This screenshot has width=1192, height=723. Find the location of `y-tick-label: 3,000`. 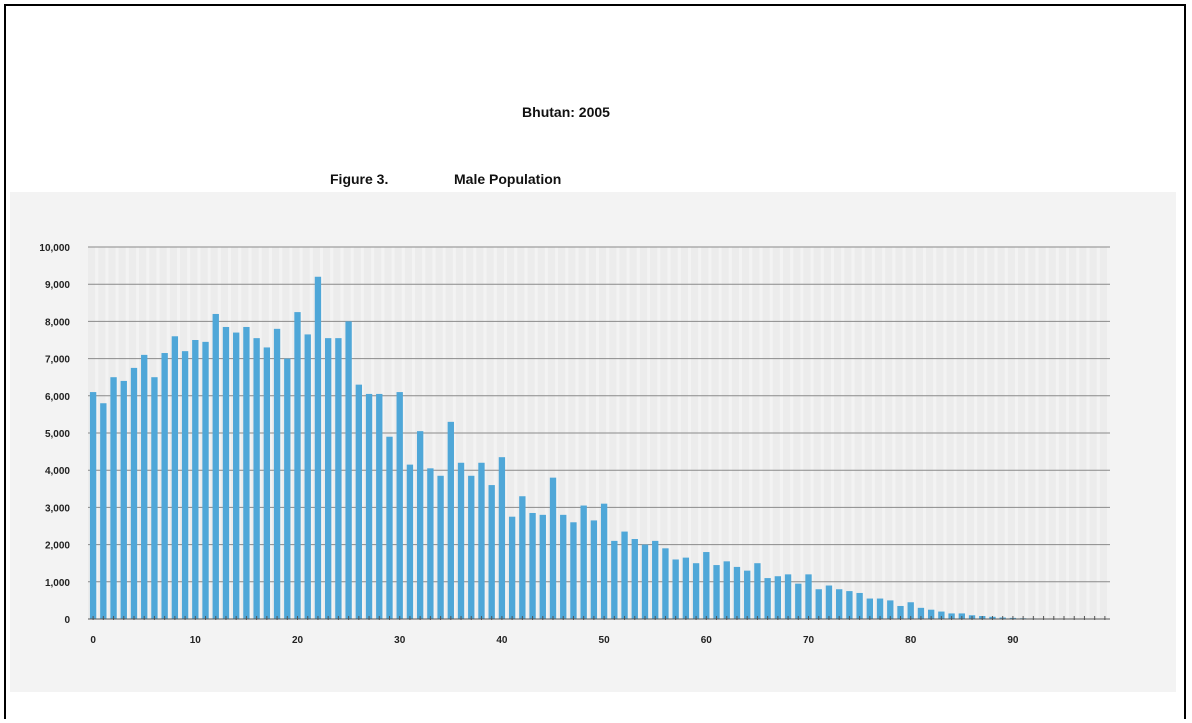

y-tick-label: 3,000 is located at coordinates (57, 508).